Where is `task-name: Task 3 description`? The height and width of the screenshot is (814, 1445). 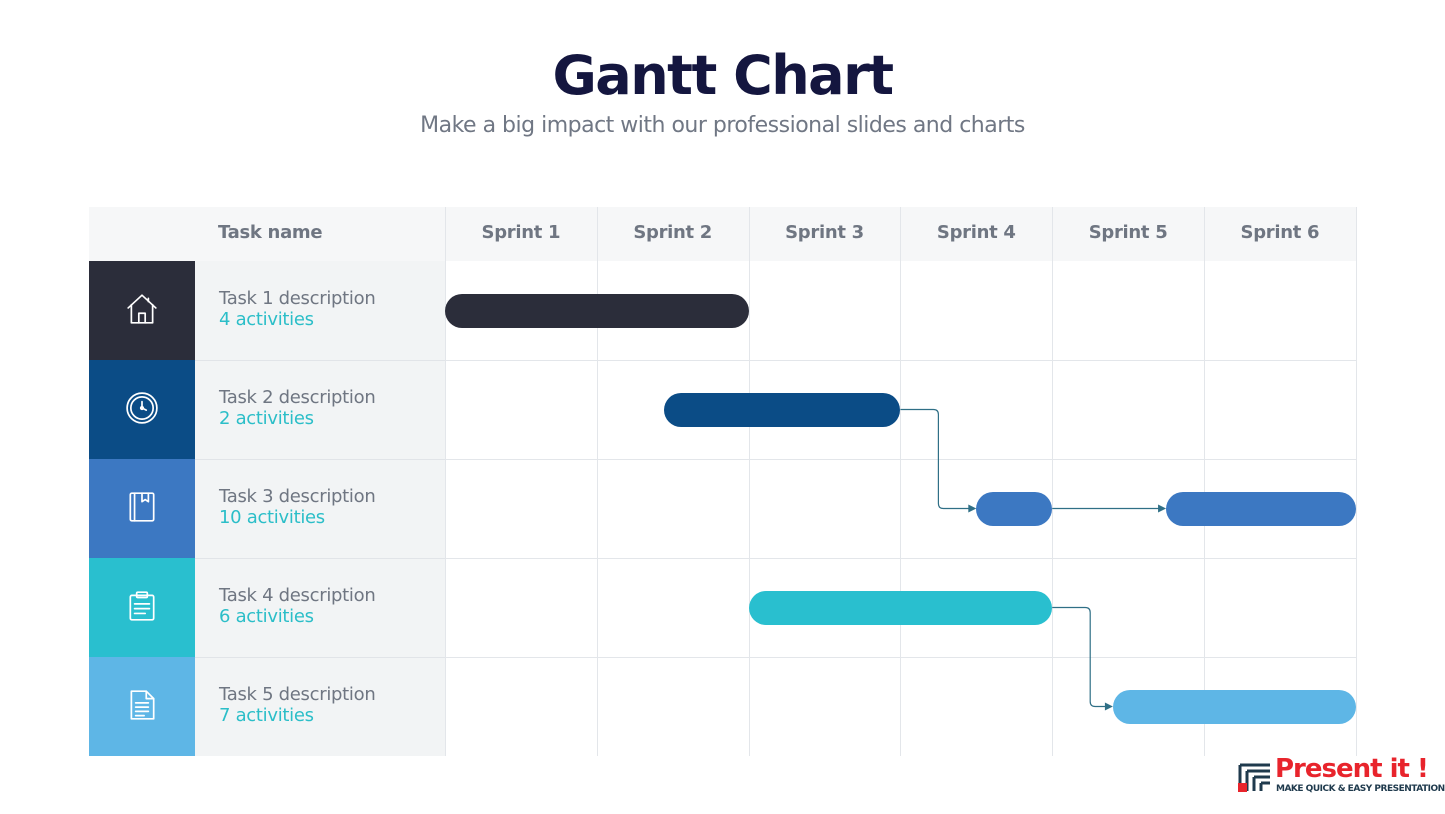 task-name: Task 3 description is located at coordinates (297, 496).